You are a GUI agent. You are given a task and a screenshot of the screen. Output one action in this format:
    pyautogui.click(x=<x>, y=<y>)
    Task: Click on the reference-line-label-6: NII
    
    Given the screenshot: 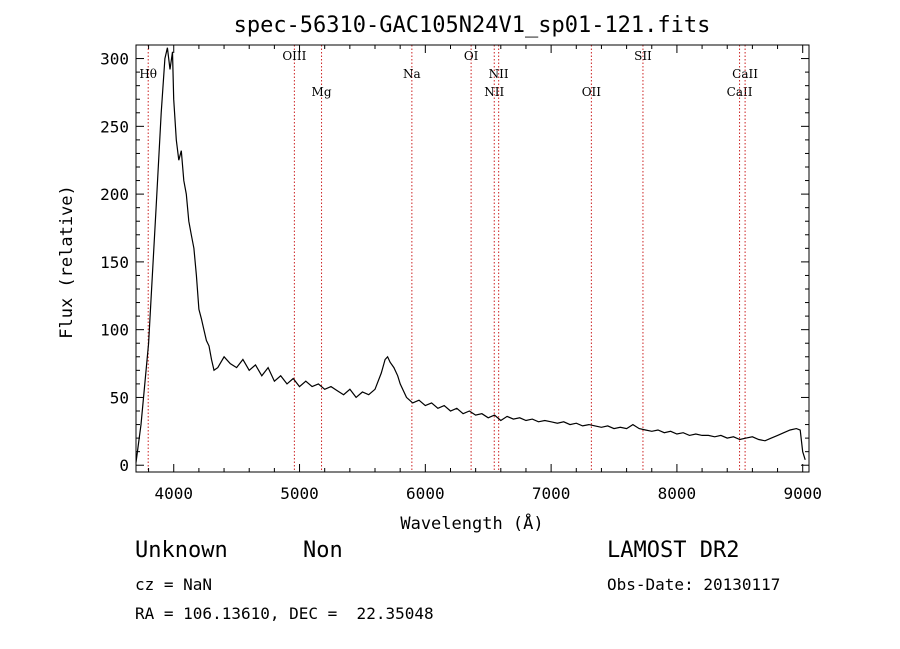 What is the action you would take?
    pyautogui.click(x=499, y=74)
    